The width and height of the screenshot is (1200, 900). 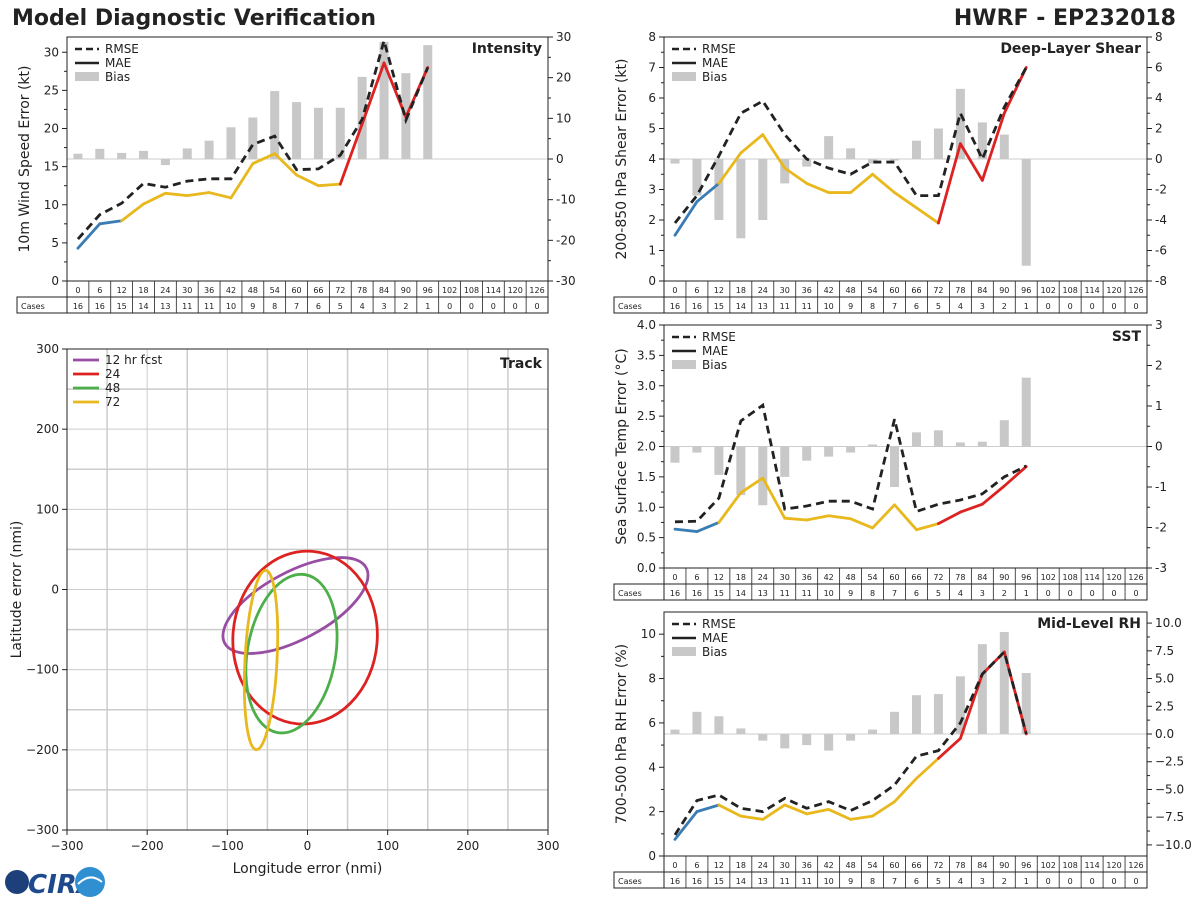 I want to click on rh-cases-row, so click(x=880, y=880).